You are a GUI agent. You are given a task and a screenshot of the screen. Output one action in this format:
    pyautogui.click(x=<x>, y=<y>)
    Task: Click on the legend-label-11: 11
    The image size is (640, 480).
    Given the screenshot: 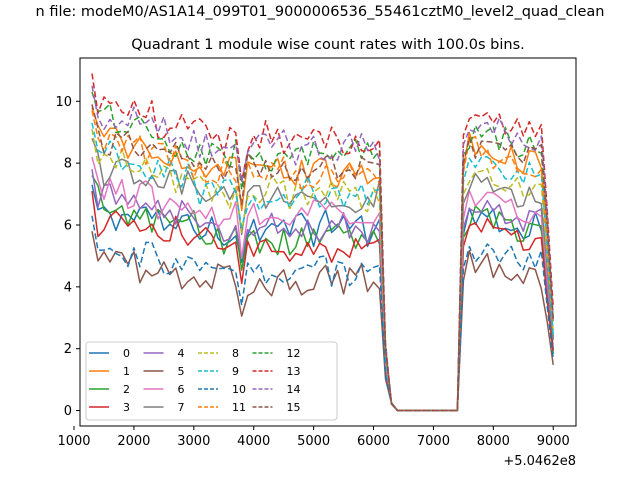 What is the action you would take?
    pyautogui.click(x=239, y=407)
    